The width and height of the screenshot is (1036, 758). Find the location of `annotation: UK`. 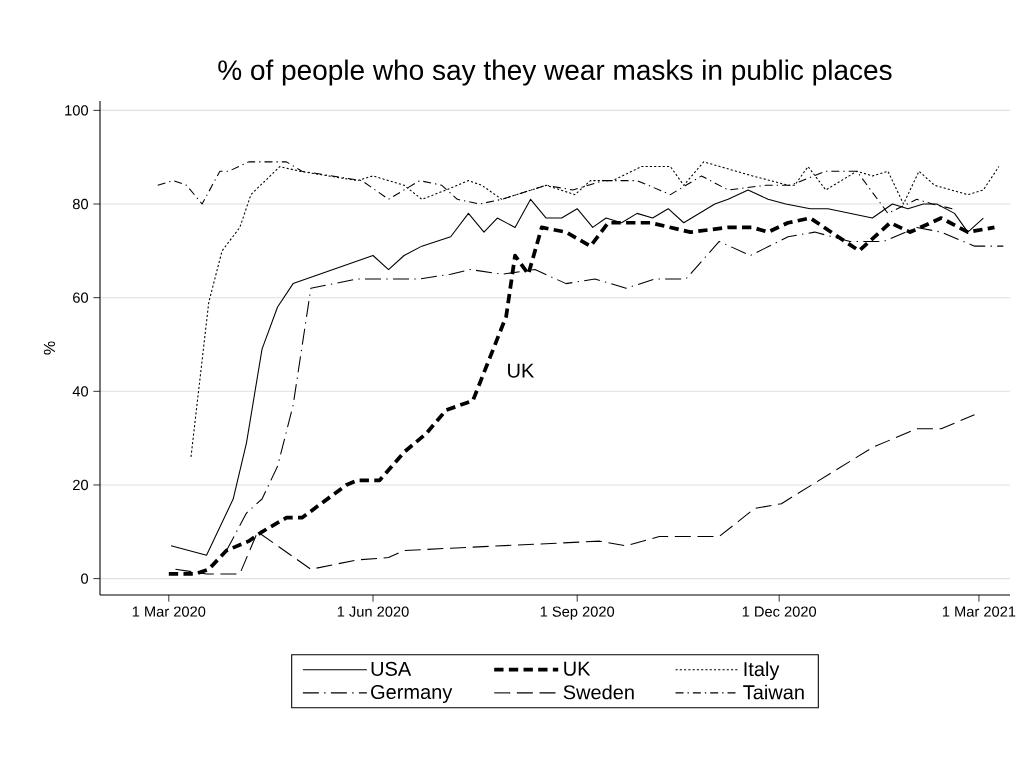

annotation: UK is located at coordinates (521, 370).